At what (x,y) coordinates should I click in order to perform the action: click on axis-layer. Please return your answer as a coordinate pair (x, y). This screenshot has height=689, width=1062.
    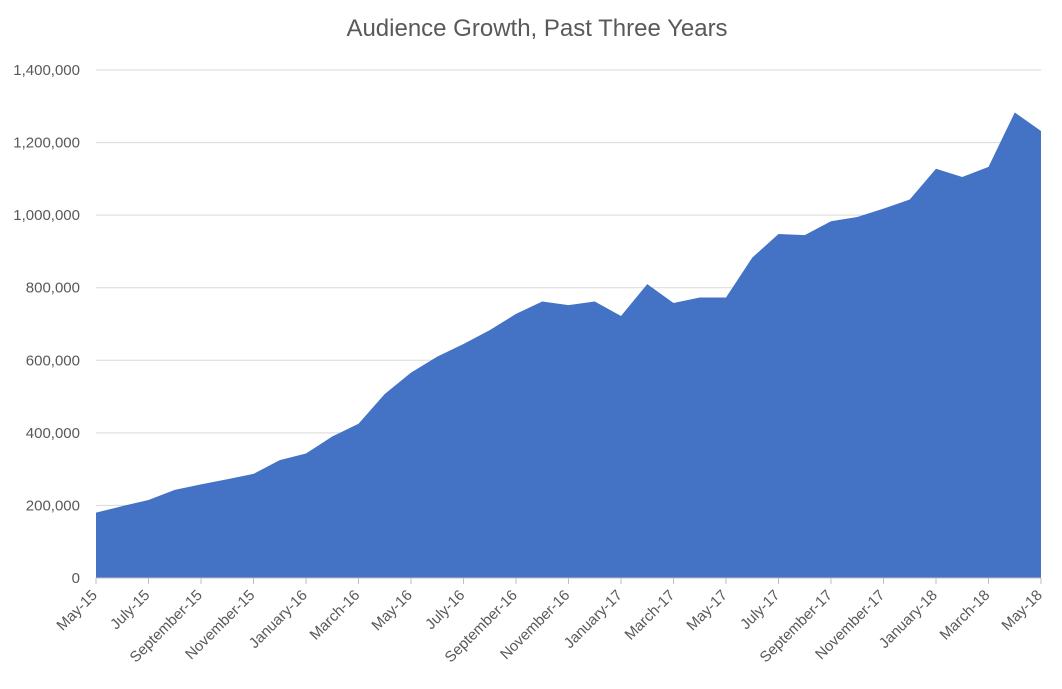
    Looking at the image, I should click on (568, 580).